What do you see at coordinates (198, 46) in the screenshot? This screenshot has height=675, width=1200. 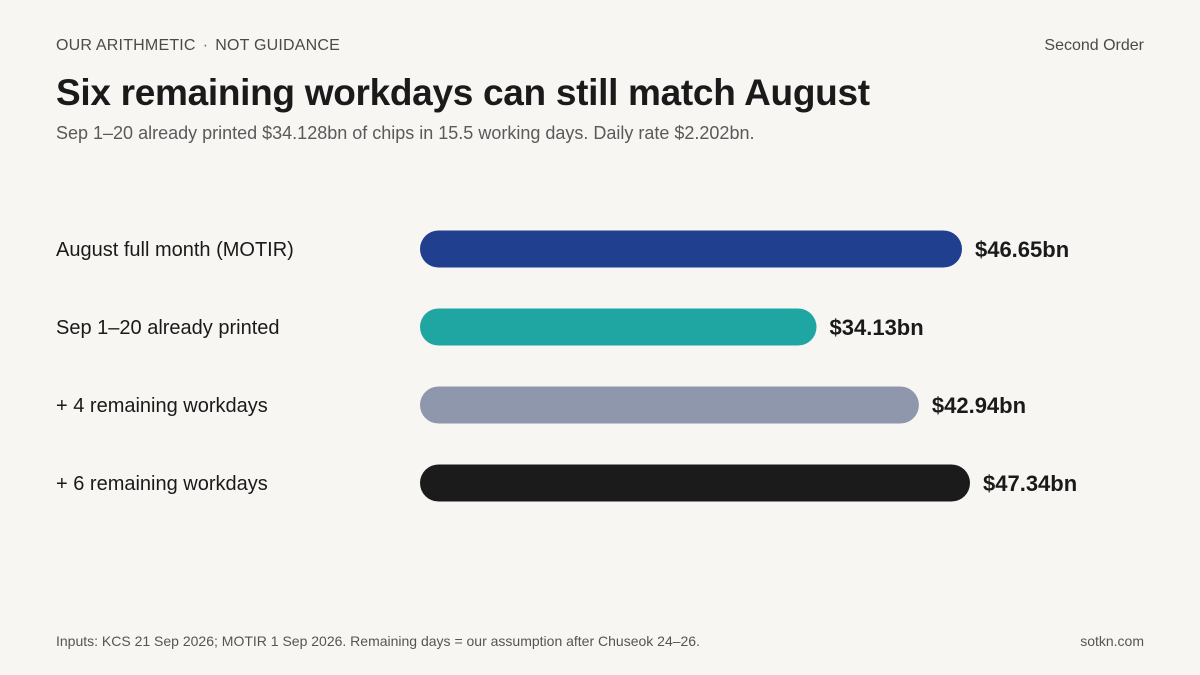 I see `kicker: OUR ARITHMETIC · NOT GUIDANCE` at bounding box center [198, 46].